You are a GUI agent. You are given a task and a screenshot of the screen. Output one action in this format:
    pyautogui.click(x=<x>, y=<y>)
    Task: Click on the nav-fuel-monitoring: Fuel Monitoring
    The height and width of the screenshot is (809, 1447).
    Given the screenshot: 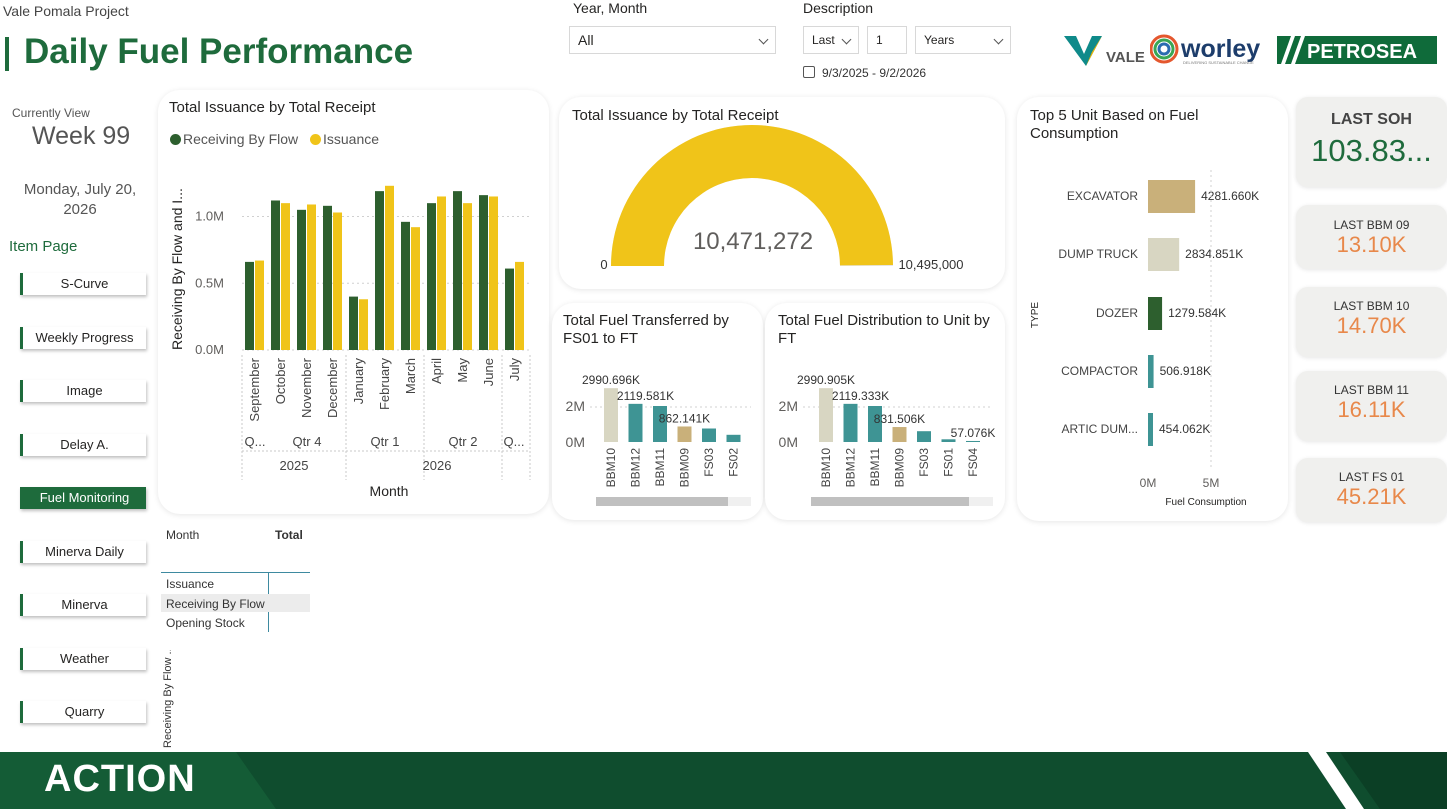 What is the action you would take?
    pyautogui.click(x=83, y=498)
    